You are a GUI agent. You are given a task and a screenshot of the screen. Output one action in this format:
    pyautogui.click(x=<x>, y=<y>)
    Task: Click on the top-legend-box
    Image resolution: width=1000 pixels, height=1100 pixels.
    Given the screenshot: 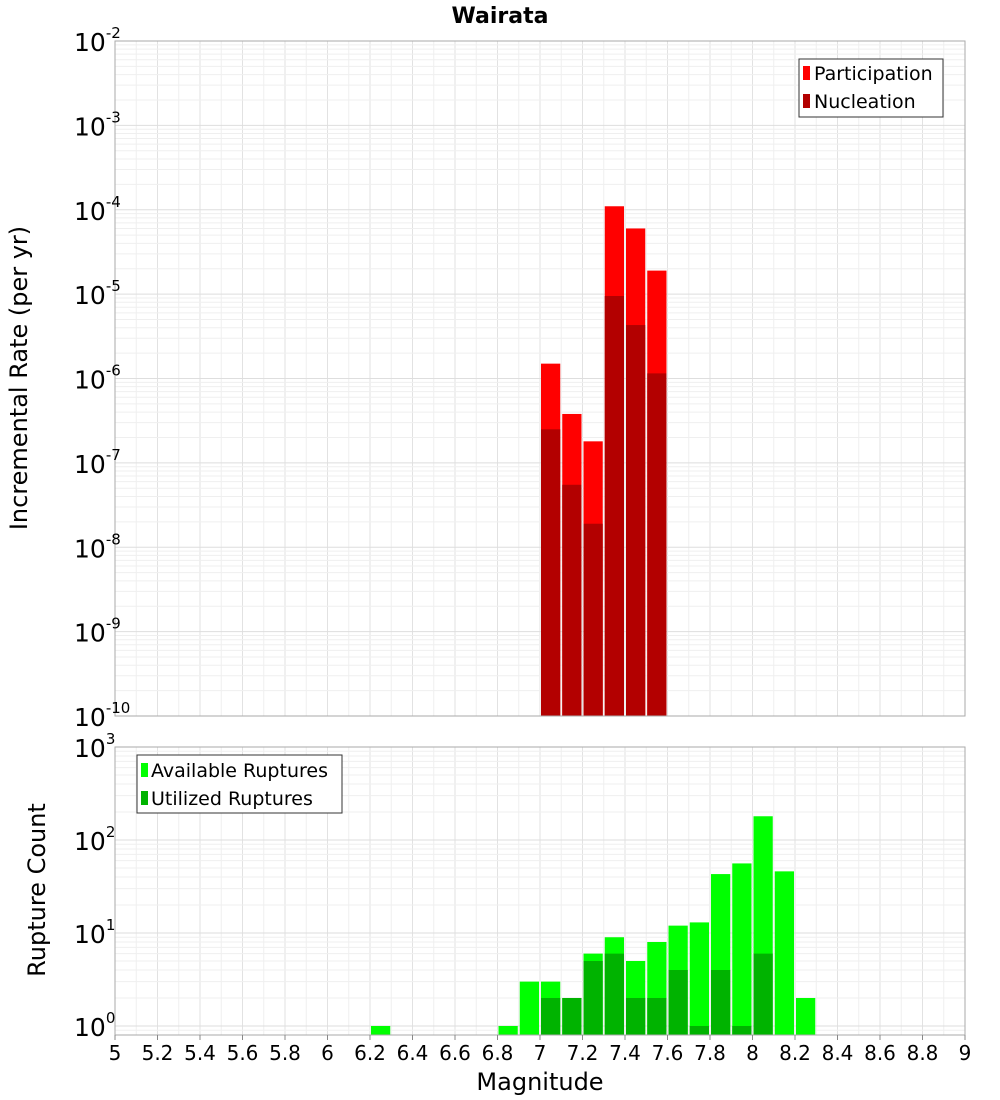 What is the action you would take?
    pyautogui.click(x=871, y=88)
    